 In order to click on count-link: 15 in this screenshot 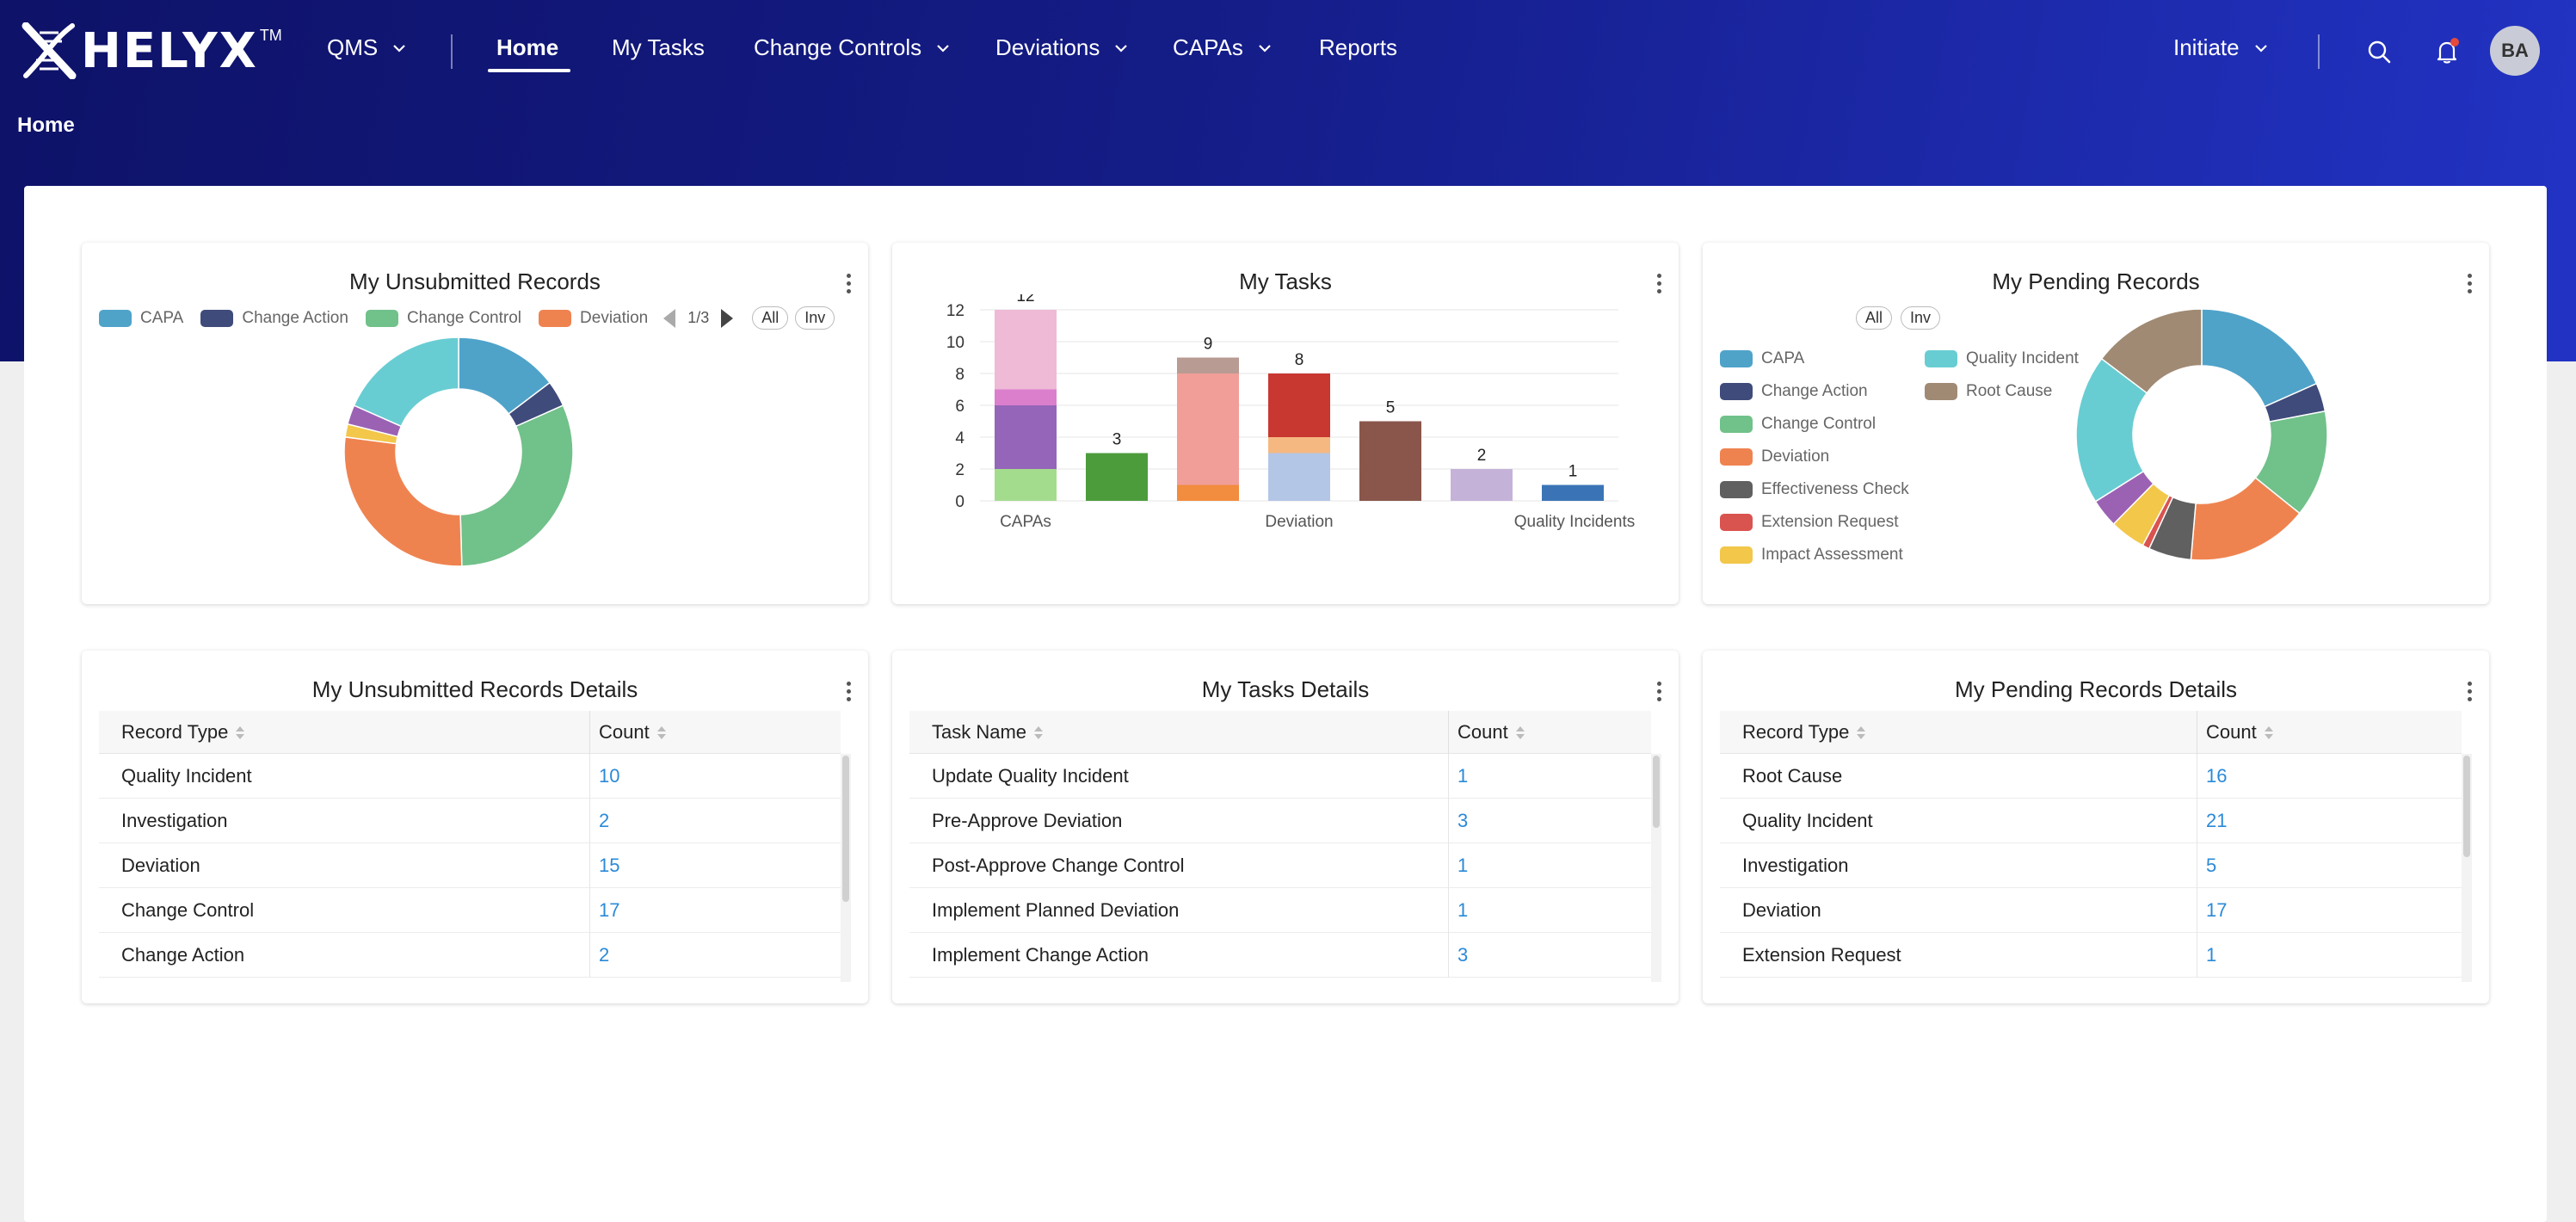, I will do `click(715, 865)`.